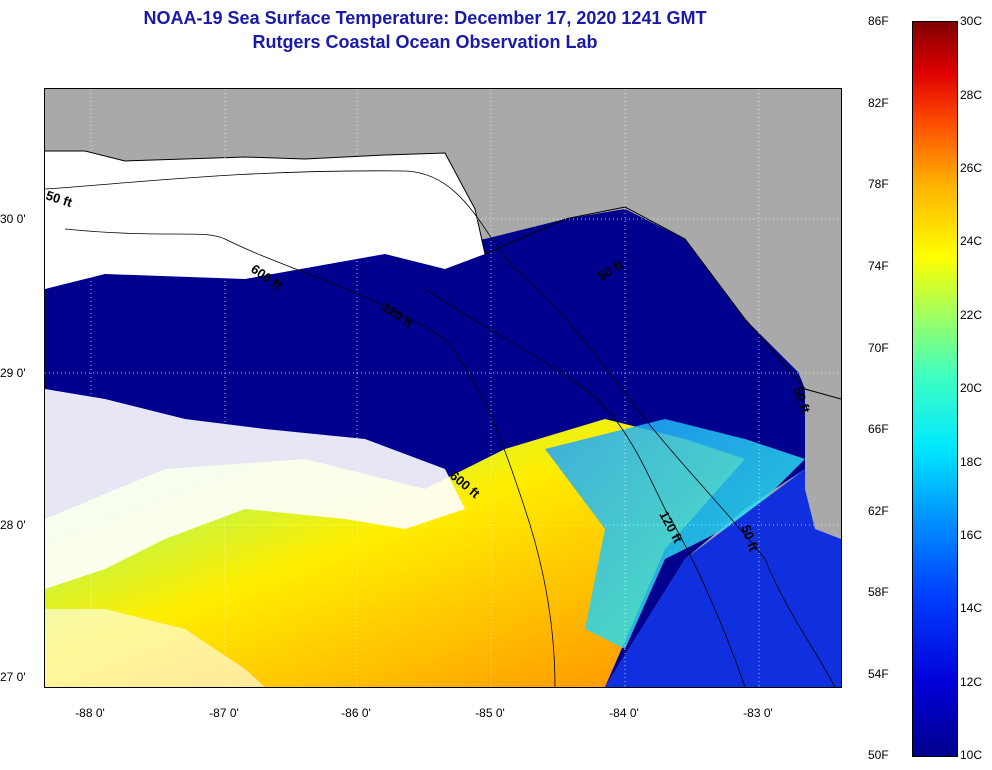  Describe the element at coordinates (971, 241) in the screenshot. I see `colorbar-c-label: 24C` at that location.